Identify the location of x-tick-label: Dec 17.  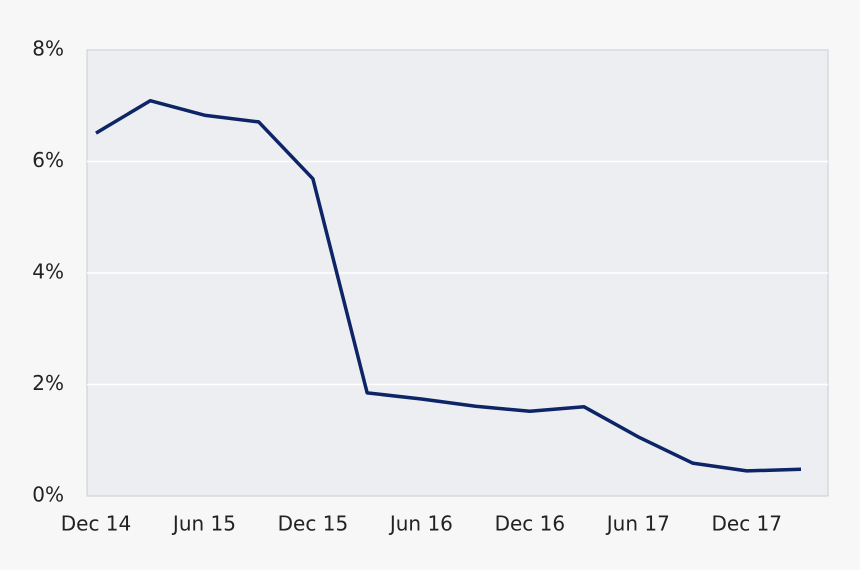
(747, 524).